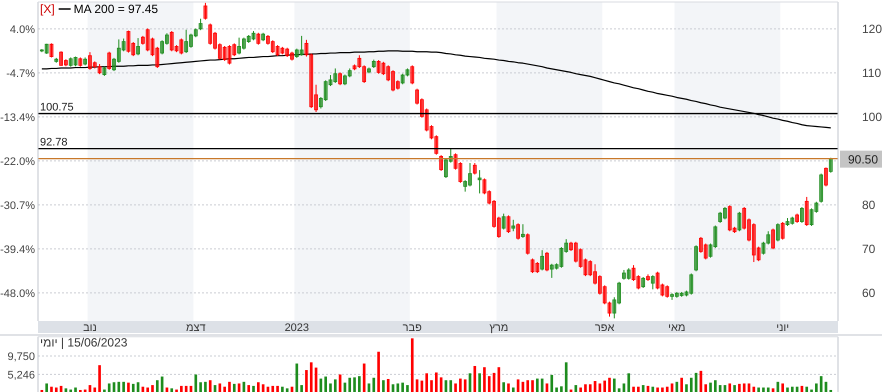 Image resolution: width=882 pixels, height=392 pixels. What do you see at coordinates (869, 205) in the screenshot?
I see `ytick: 80` at bounding box center [869, 205].